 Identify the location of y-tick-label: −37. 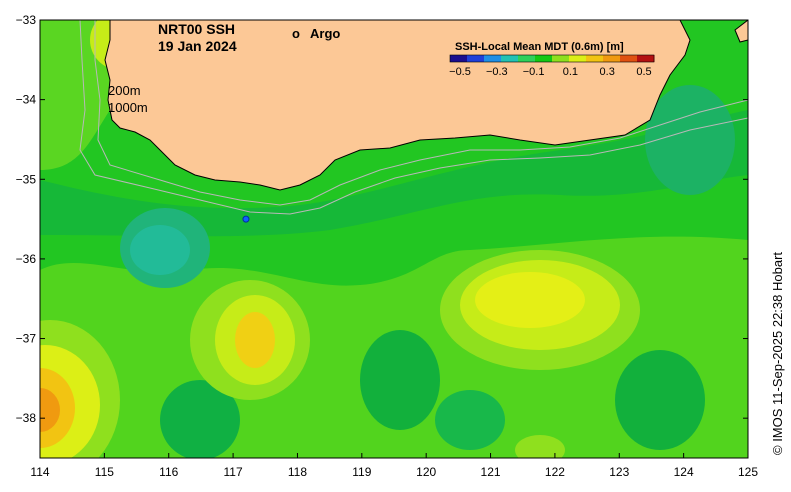
(26, 339).